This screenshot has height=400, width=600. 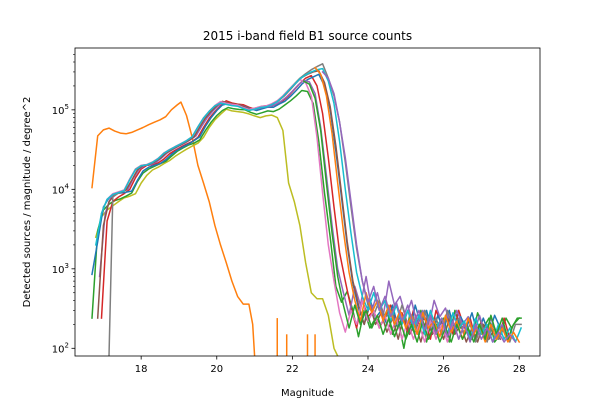 I want to click on x-tick-label: 24, so click(x=368, y=369).